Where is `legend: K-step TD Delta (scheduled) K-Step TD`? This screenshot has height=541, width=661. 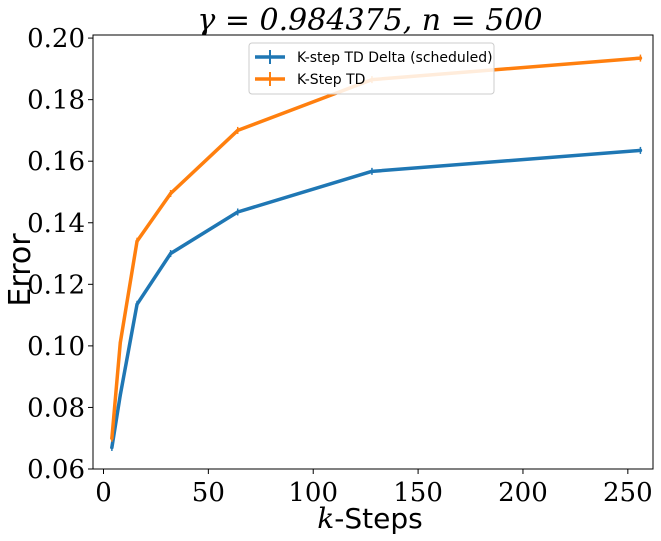 legend: K-step TD Delta (scheduled) K-Step TD is located at coordinates (371, 68).